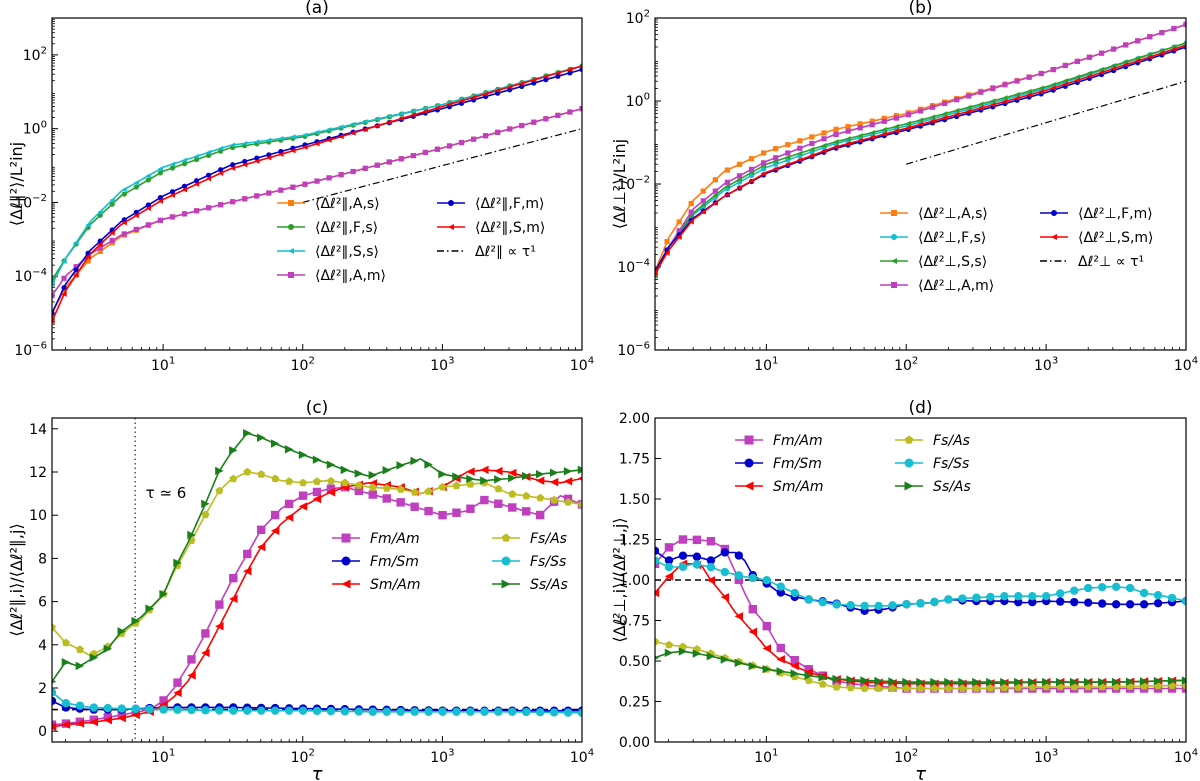 This screenshot has width=1200, height=781. What do you see at coordinates (491, 204) in the screenshot?
I see `legend-item: ⟨Δℓ²∥,F,m⟩` at bounding box center [491, 204].